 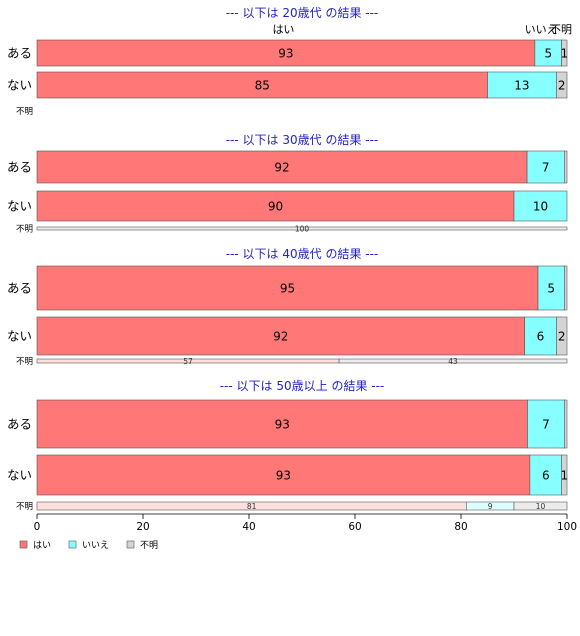 I want to click on legend-label: はい, so click(x=42, y=545).